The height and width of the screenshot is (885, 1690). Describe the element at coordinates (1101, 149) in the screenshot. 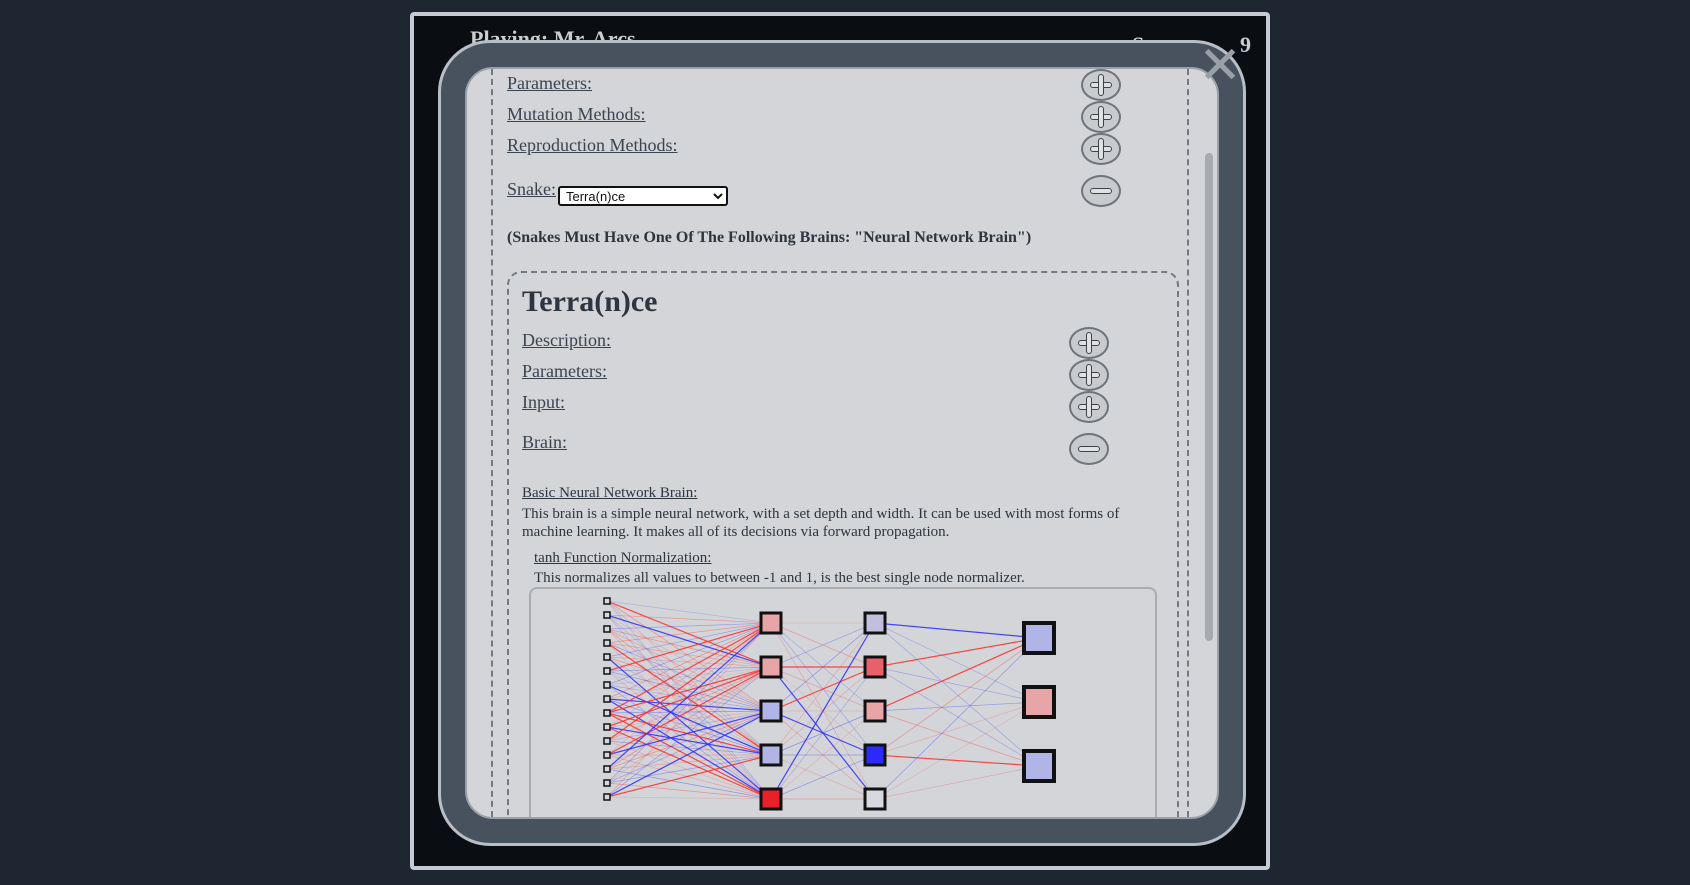

I see `expand-reproduction-methods-button` at that location.